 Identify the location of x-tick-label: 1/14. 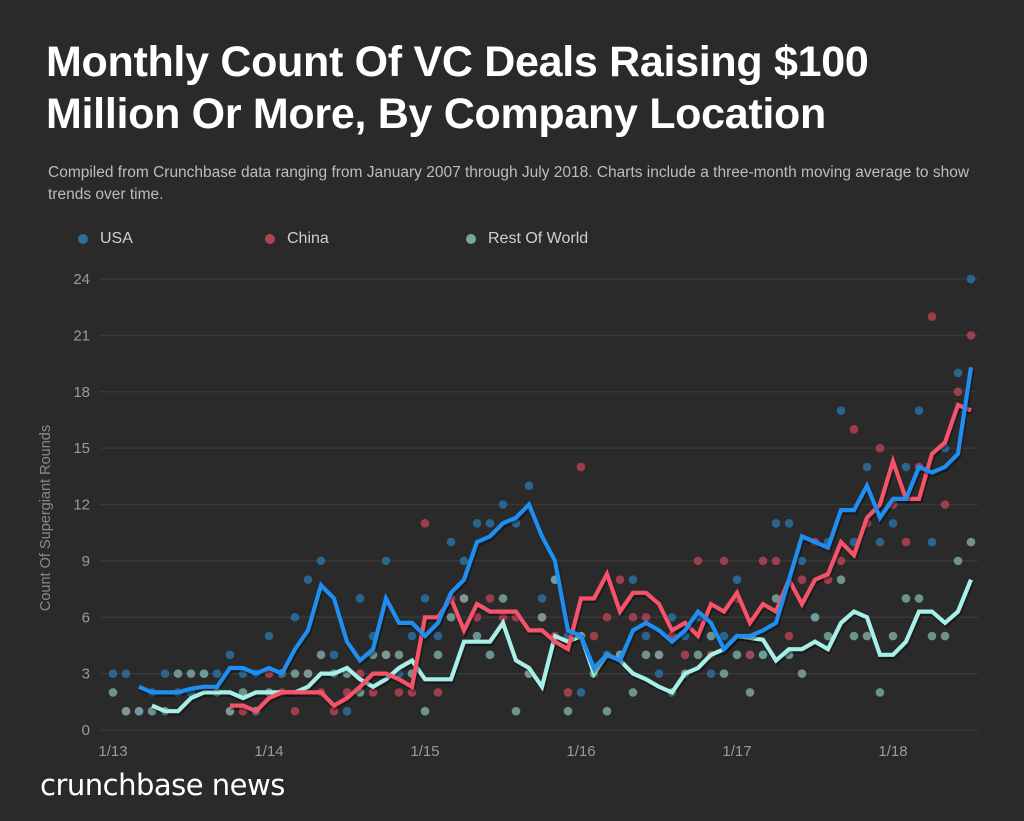
(268, 751).